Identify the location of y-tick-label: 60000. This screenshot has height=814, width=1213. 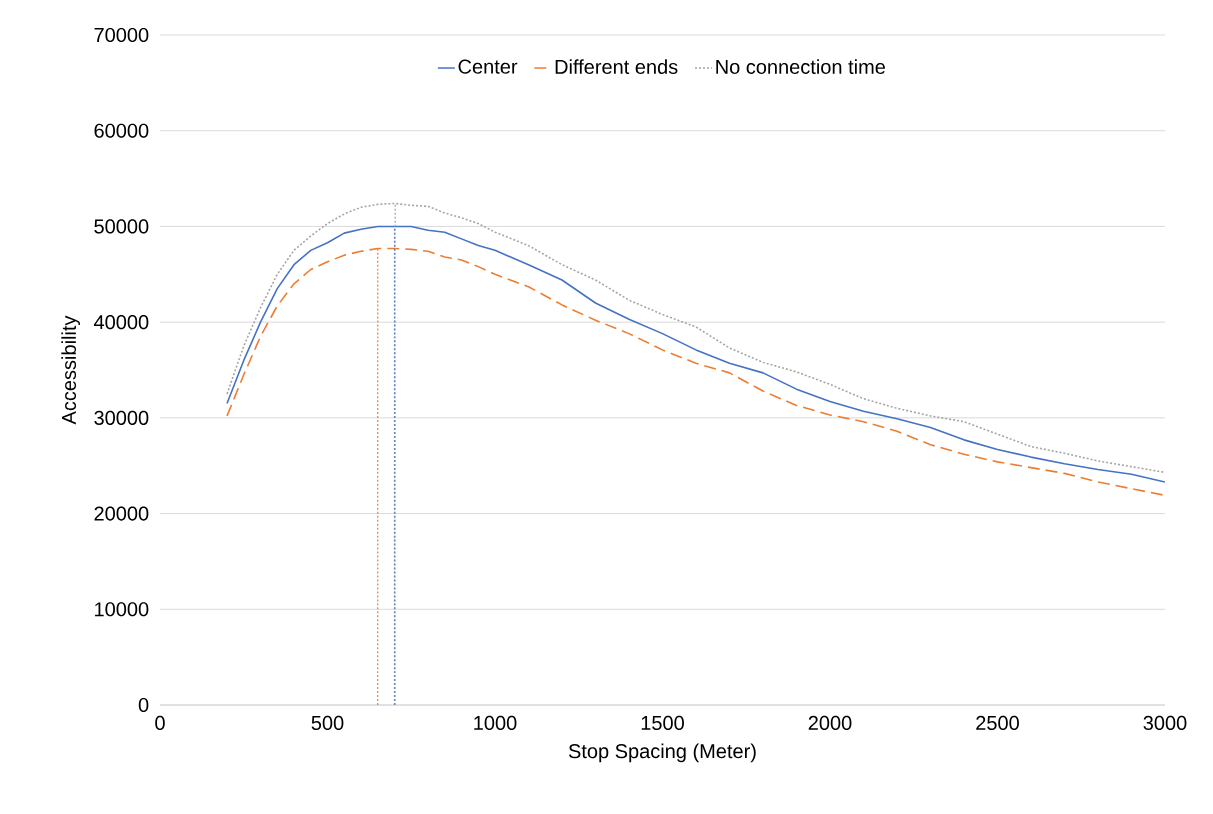
(121, 130).